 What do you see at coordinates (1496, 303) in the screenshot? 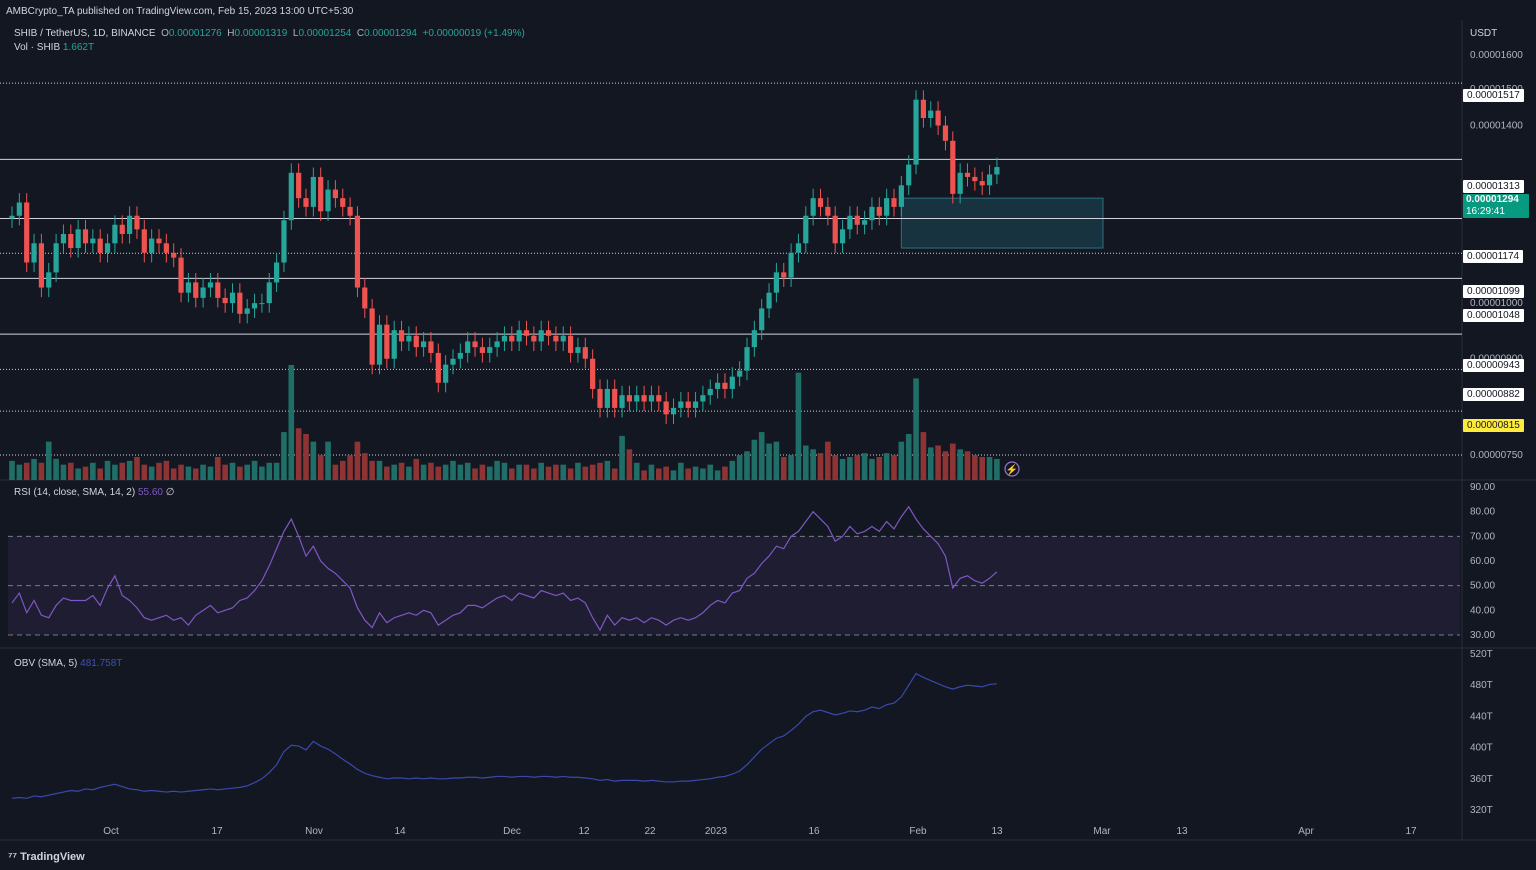
I see `price-tick-label: 0.00001000` at bounding box center [1496, 303].